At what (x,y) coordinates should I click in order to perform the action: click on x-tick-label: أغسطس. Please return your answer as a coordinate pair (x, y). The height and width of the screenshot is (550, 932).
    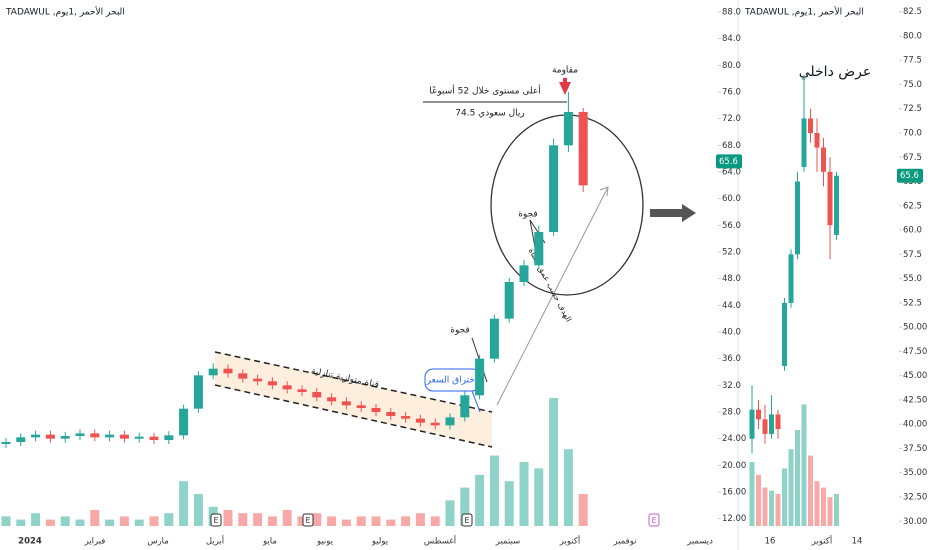
    Looking at the image, I should click on (440, 541).